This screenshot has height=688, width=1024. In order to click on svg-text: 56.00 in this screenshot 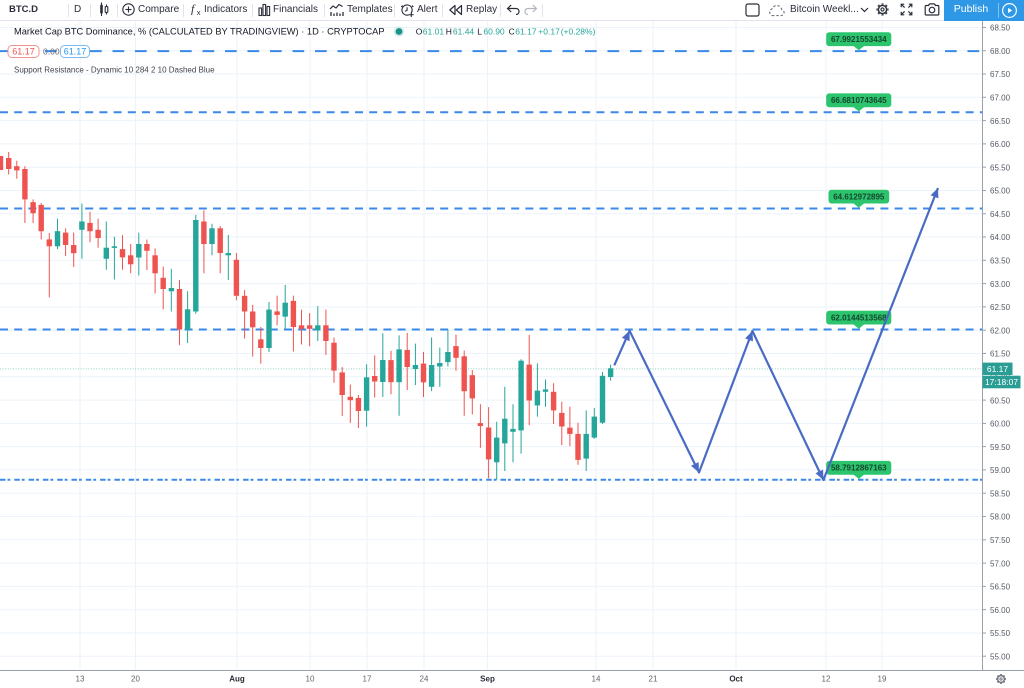, I will do `click(1000, 610)`.